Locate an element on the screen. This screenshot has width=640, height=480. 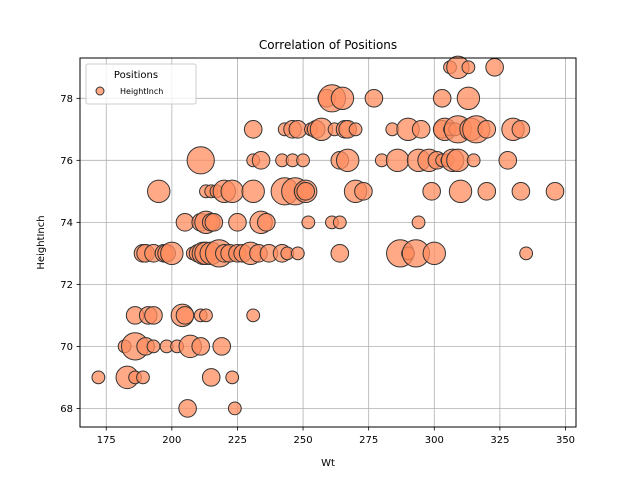
x-tick-label: 325 is located at coordinates (499, 440).